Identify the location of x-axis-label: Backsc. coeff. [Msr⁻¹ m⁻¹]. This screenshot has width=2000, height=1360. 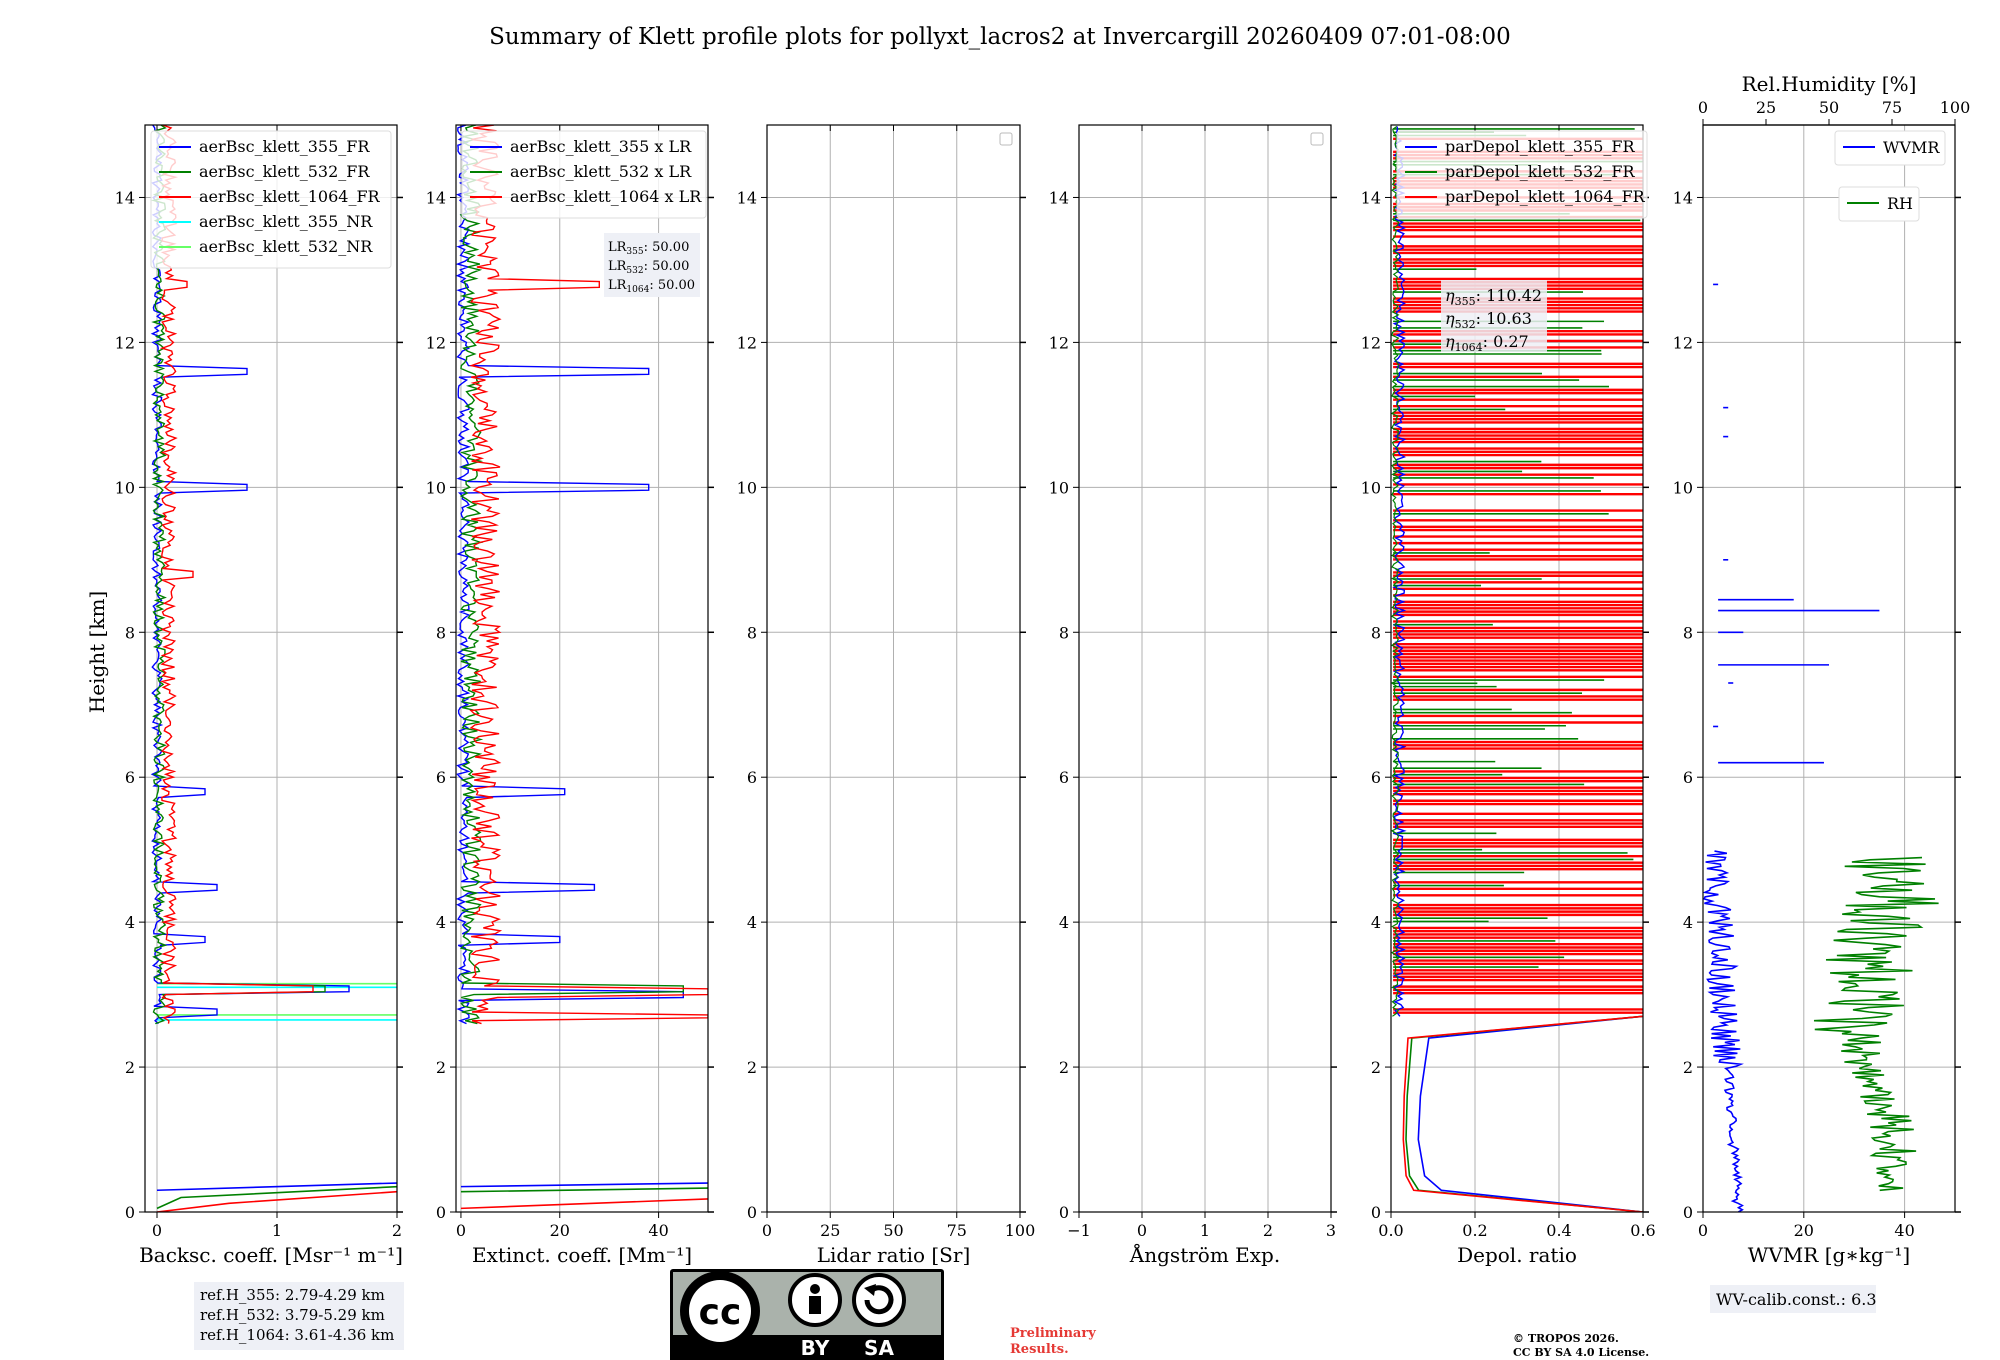
(271, 1255).